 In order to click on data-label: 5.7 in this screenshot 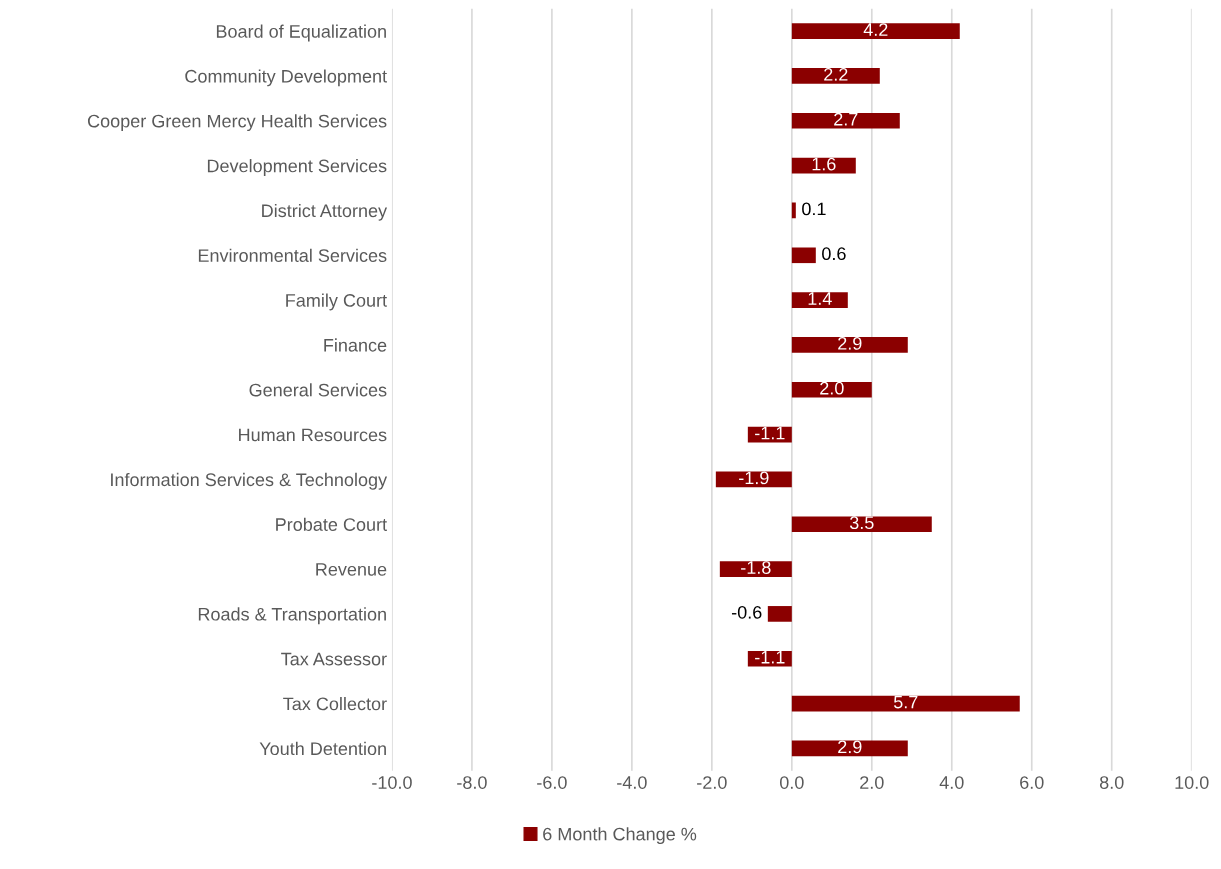, I will do `click(905, 702)`.